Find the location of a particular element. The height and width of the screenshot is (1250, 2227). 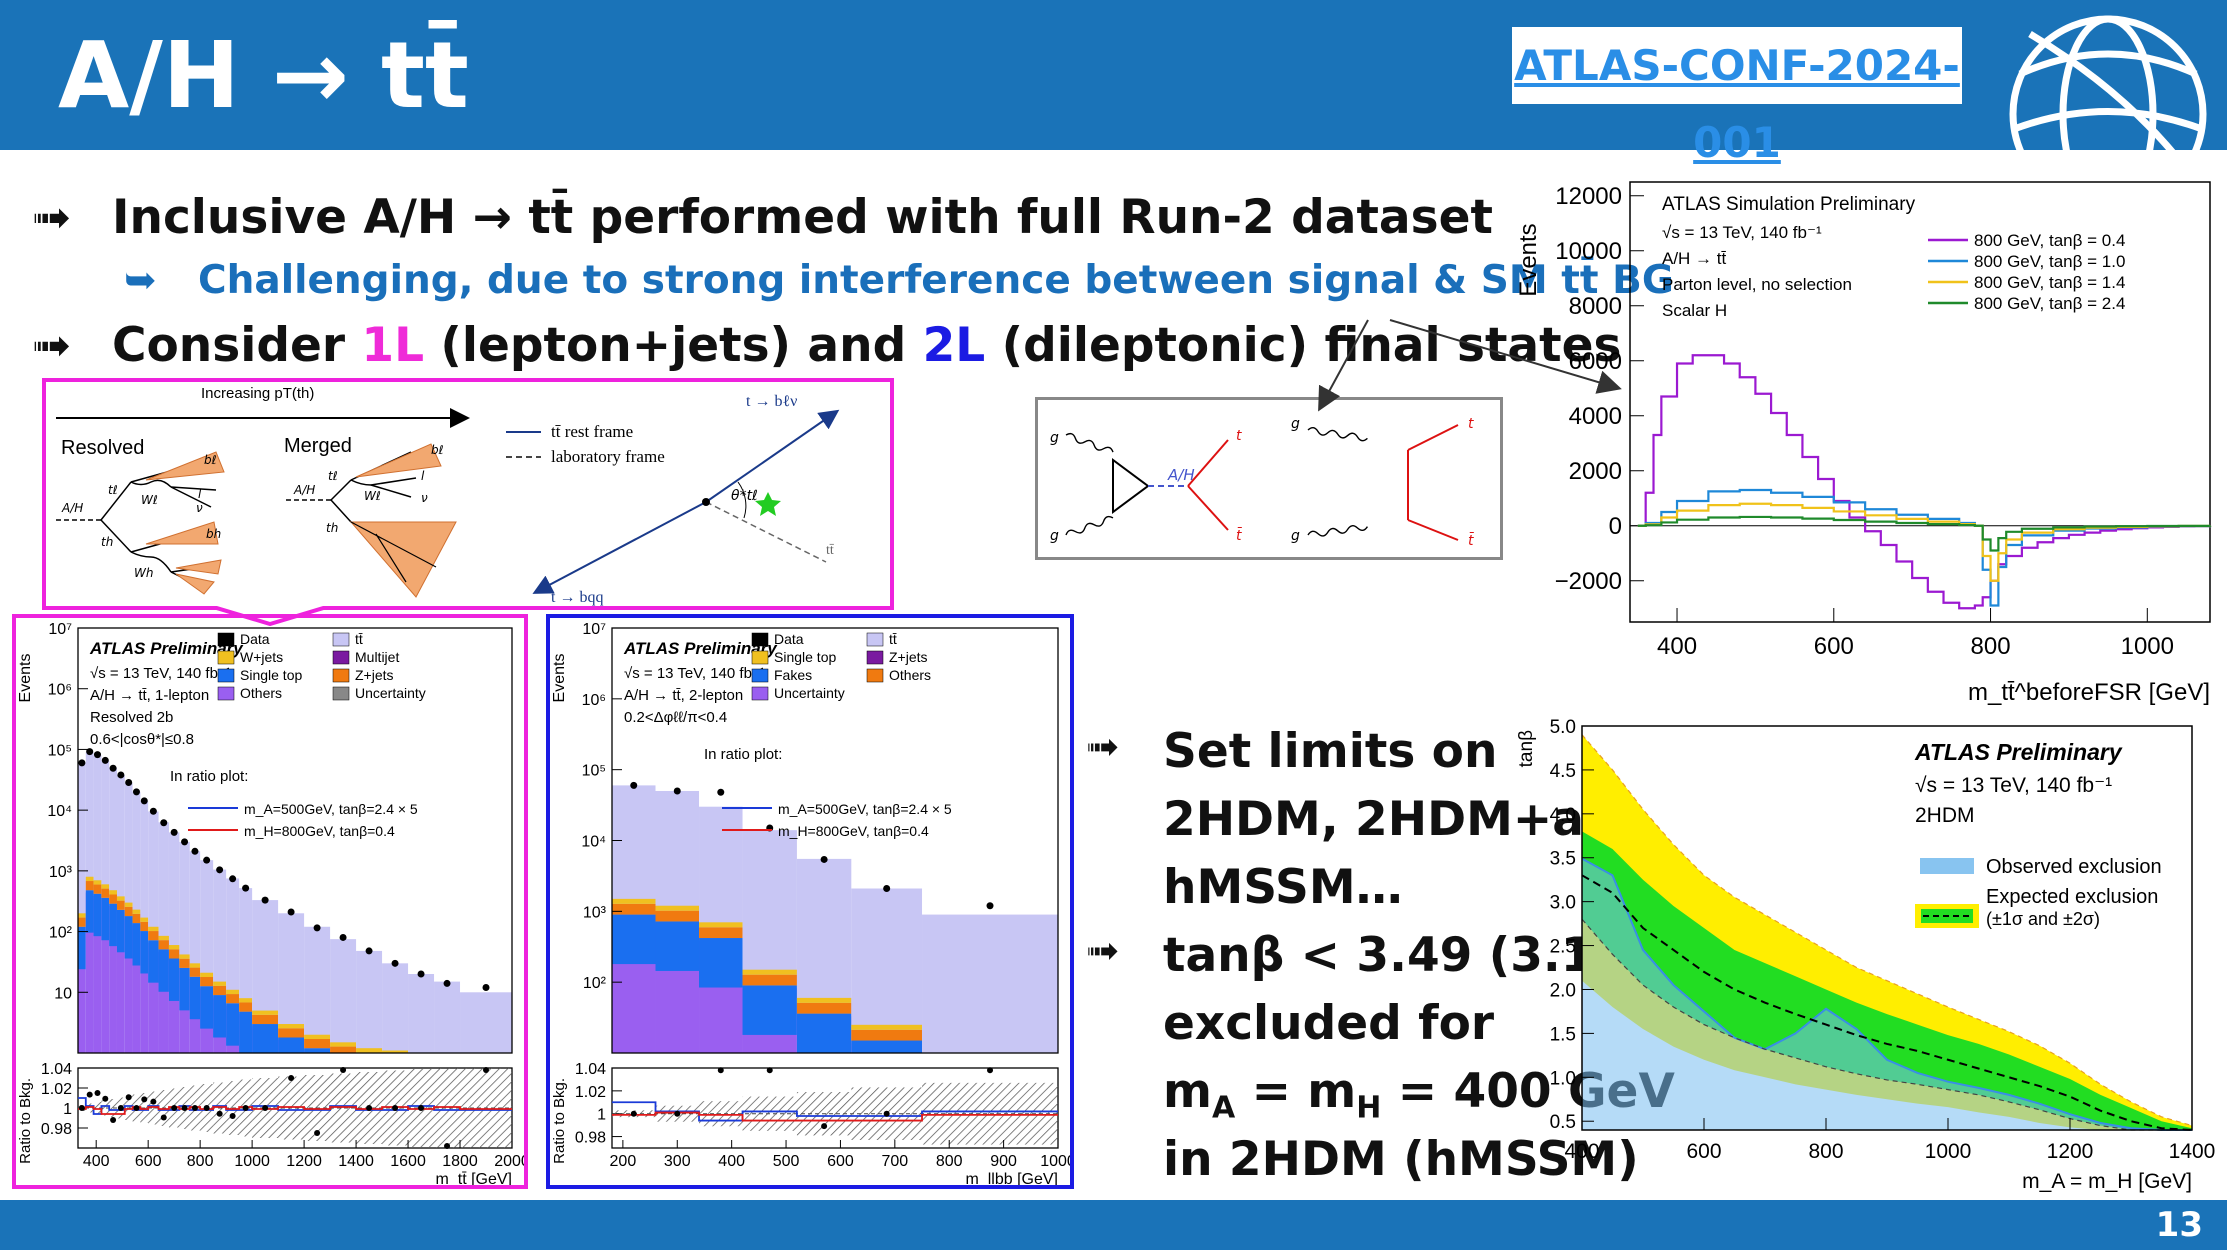

y-tick-label: 4000 is located at coordinates (1595, 416).